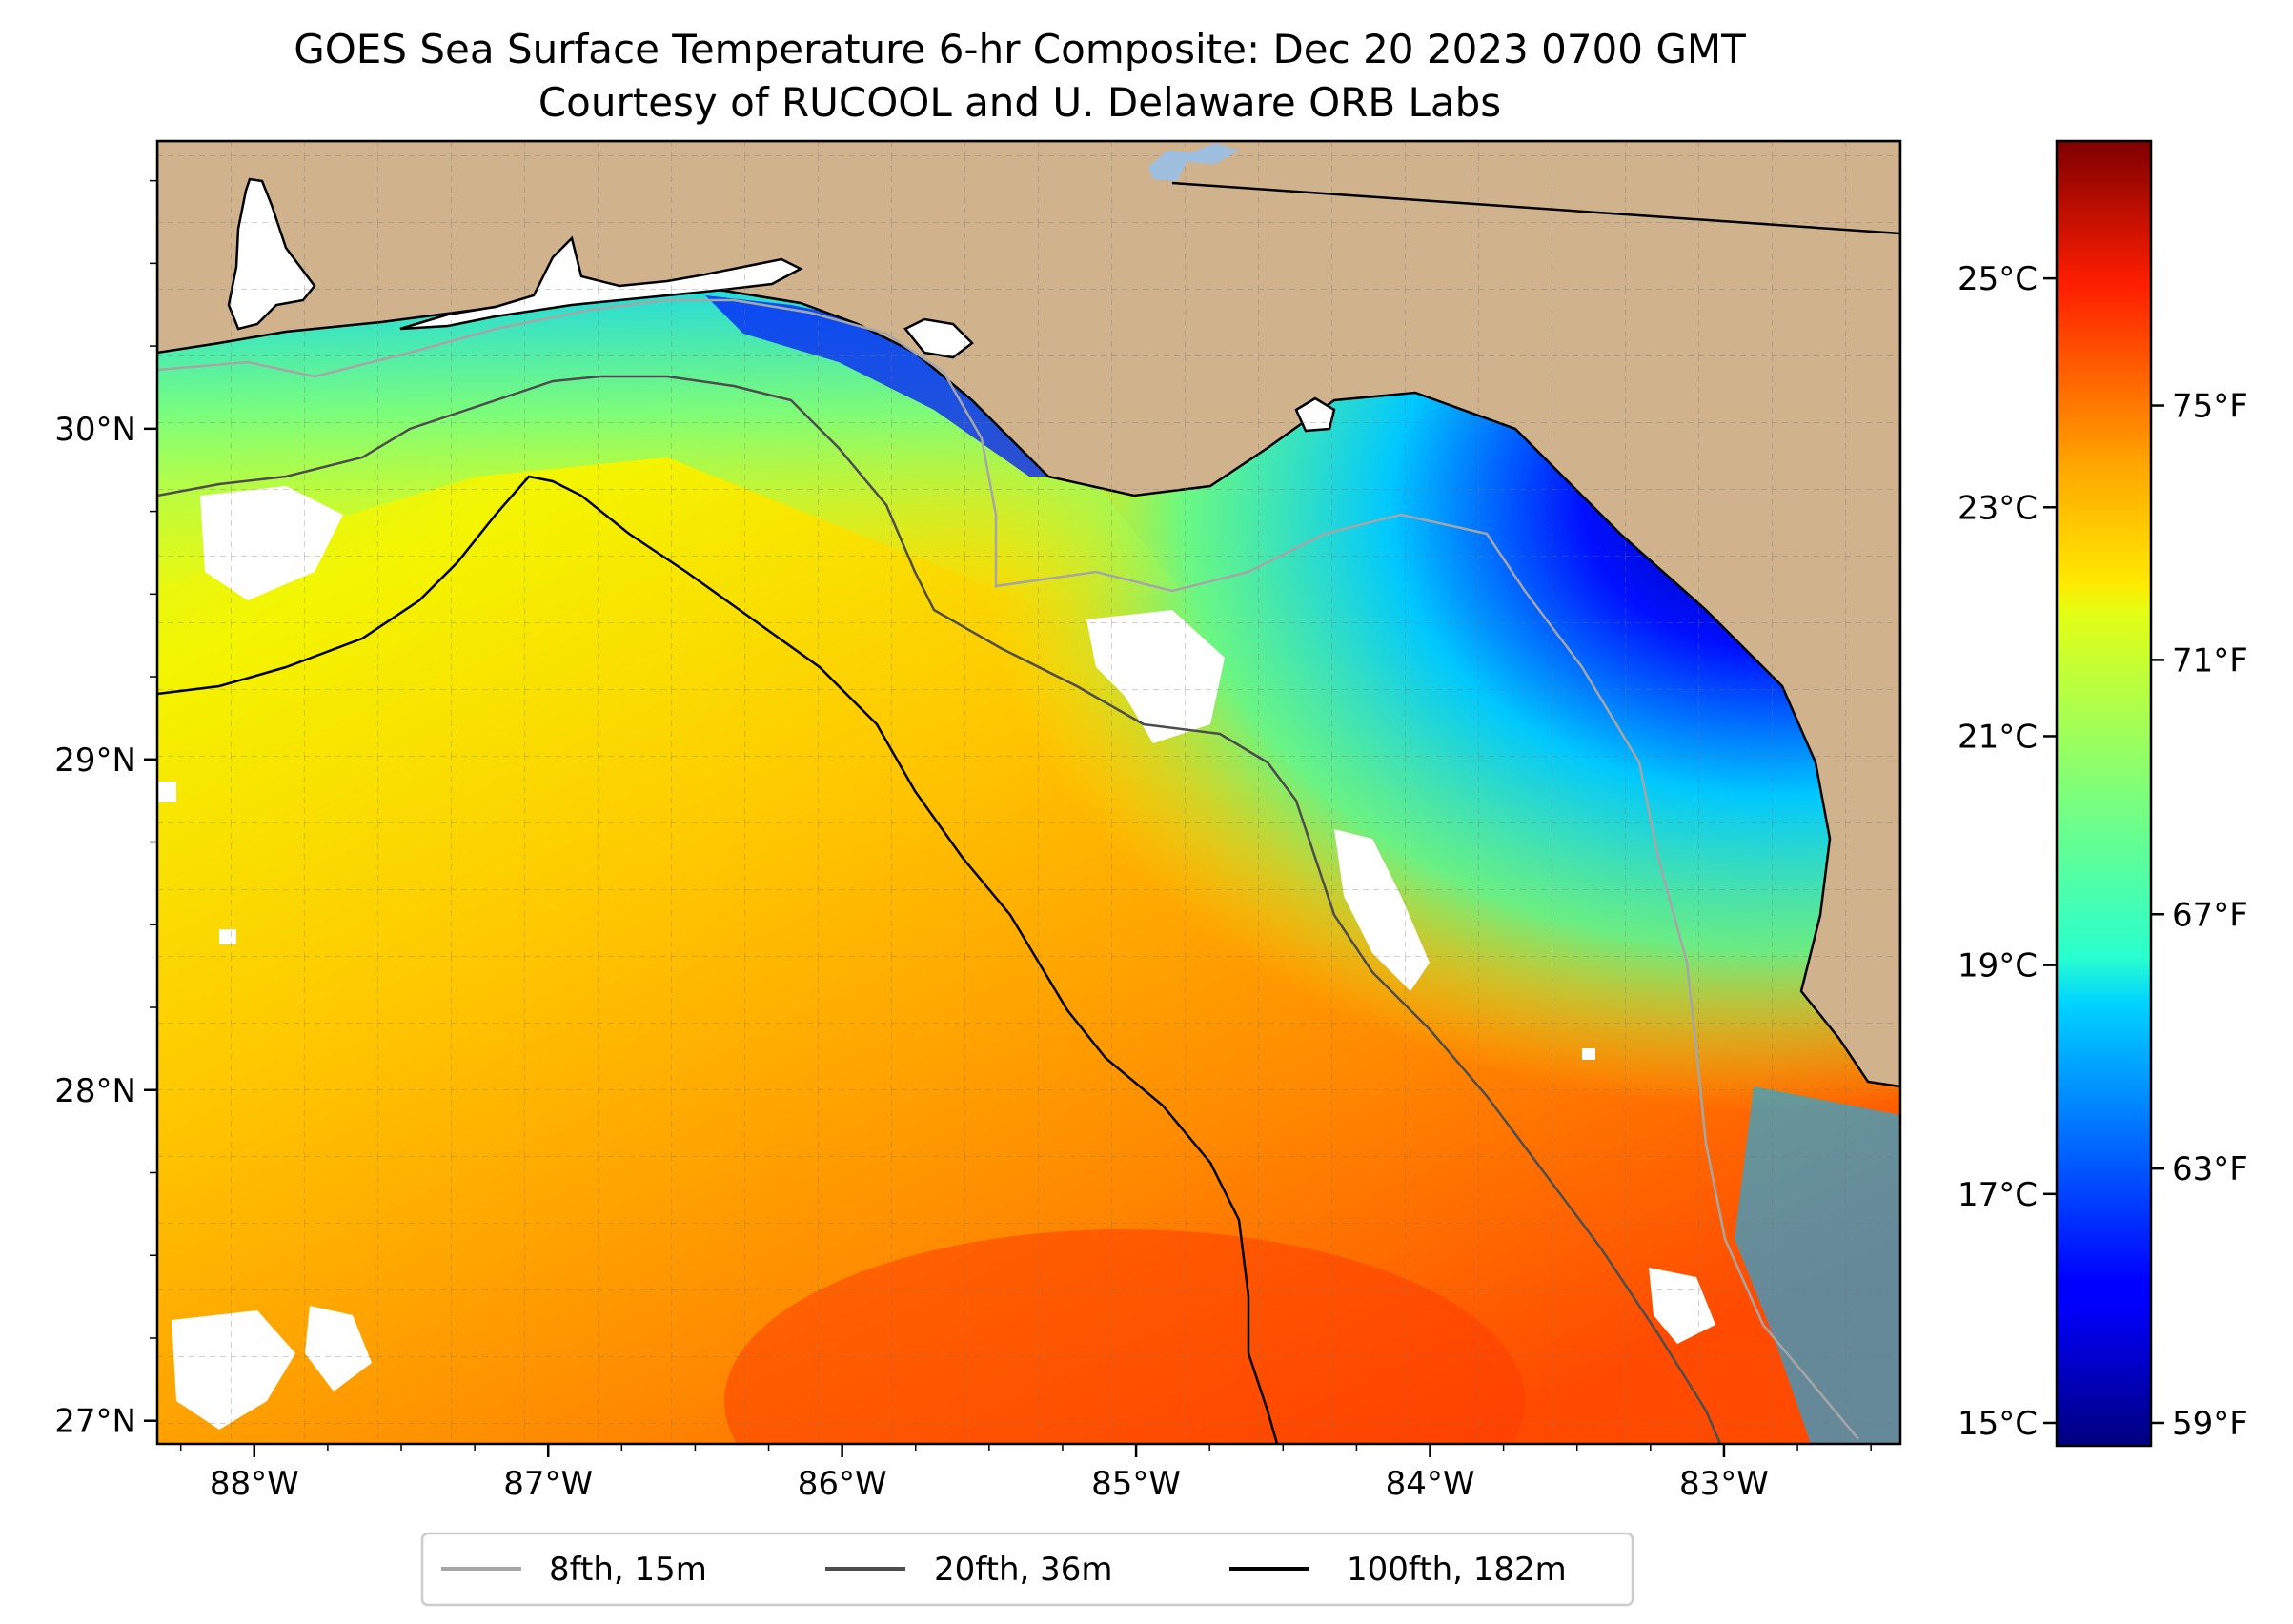 The height and width of the screenshot is (1624, 2293). What do you see at coordinates (1724, 1484) in the screenshot?
I see `lon-tick-label: 83°W` at bounding box center [1724, 1484].